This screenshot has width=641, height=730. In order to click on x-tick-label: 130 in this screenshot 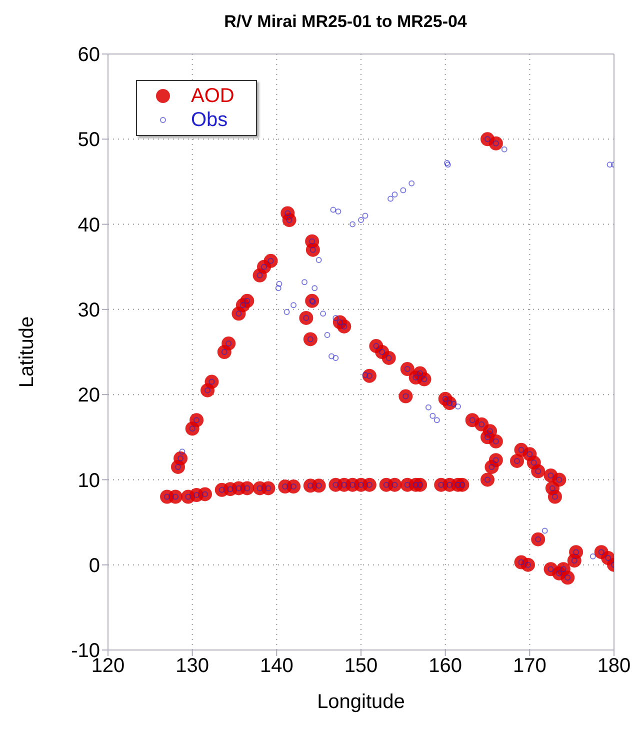, I will do `click(193, 666)`.